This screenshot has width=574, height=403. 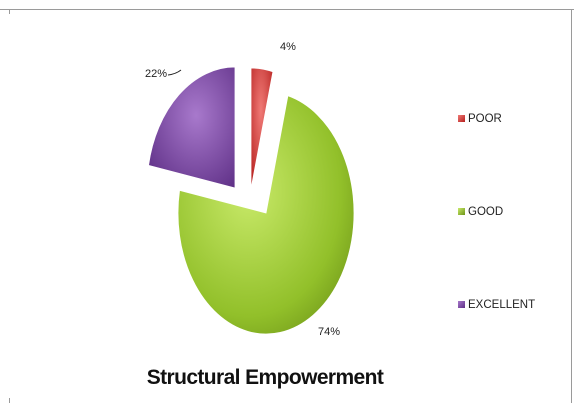 I want to click on leader-line-excellent, so click(x=174, y=72).